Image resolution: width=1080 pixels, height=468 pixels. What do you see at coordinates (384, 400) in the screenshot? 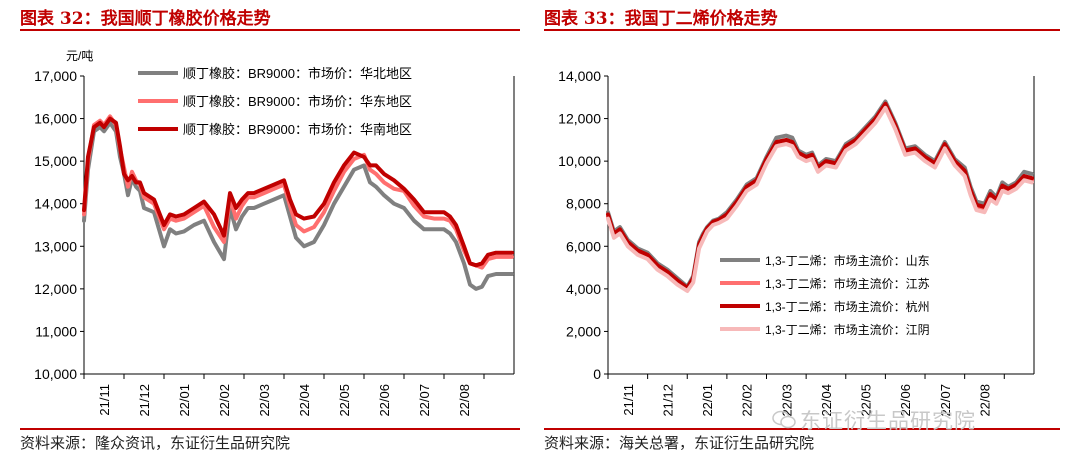
I see `left-x-tick-label: 22/06` at bounding box center [384, 400].